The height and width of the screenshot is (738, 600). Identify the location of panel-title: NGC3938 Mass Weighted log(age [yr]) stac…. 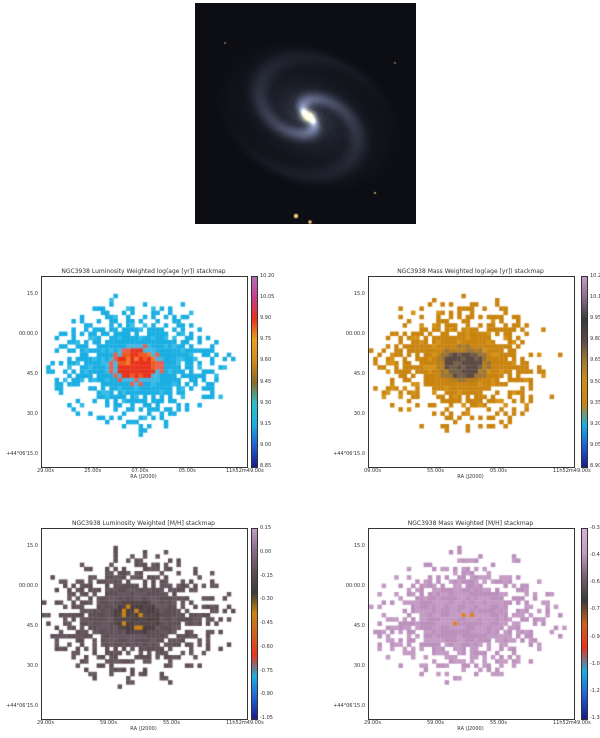
(470, 271).